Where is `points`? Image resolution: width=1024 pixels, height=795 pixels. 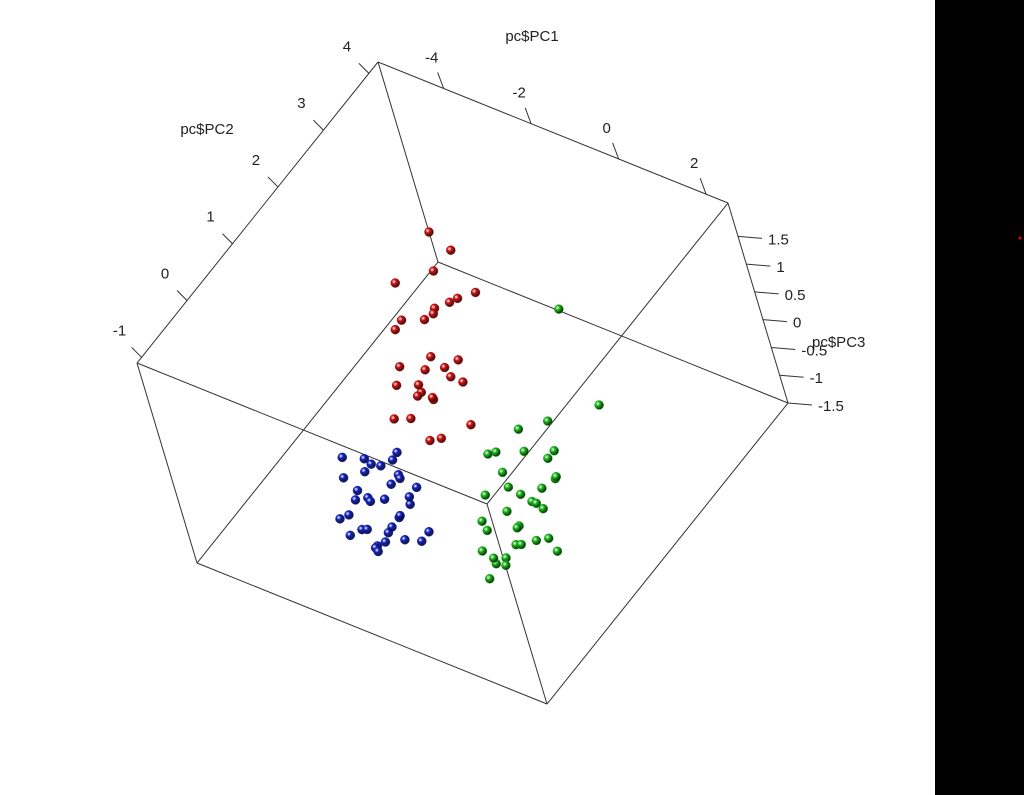 points is located at coordinates (469, 405).